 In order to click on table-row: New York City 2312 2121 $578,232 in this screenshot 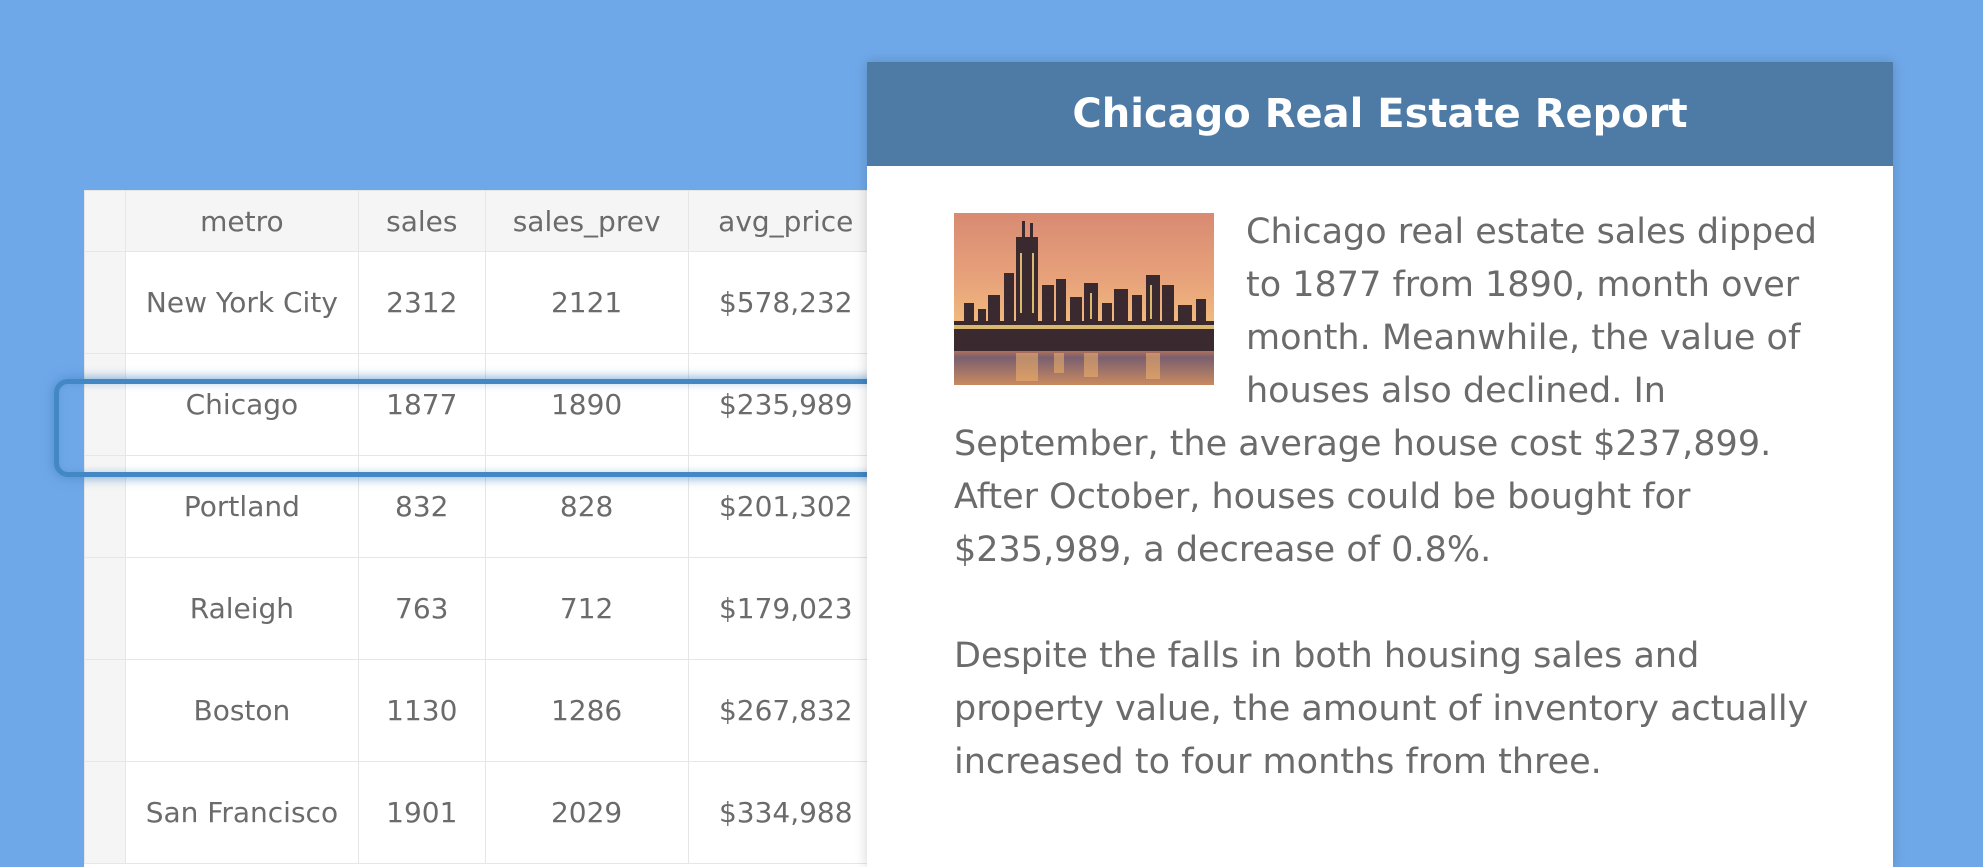, I will do `click(484, 302)`.